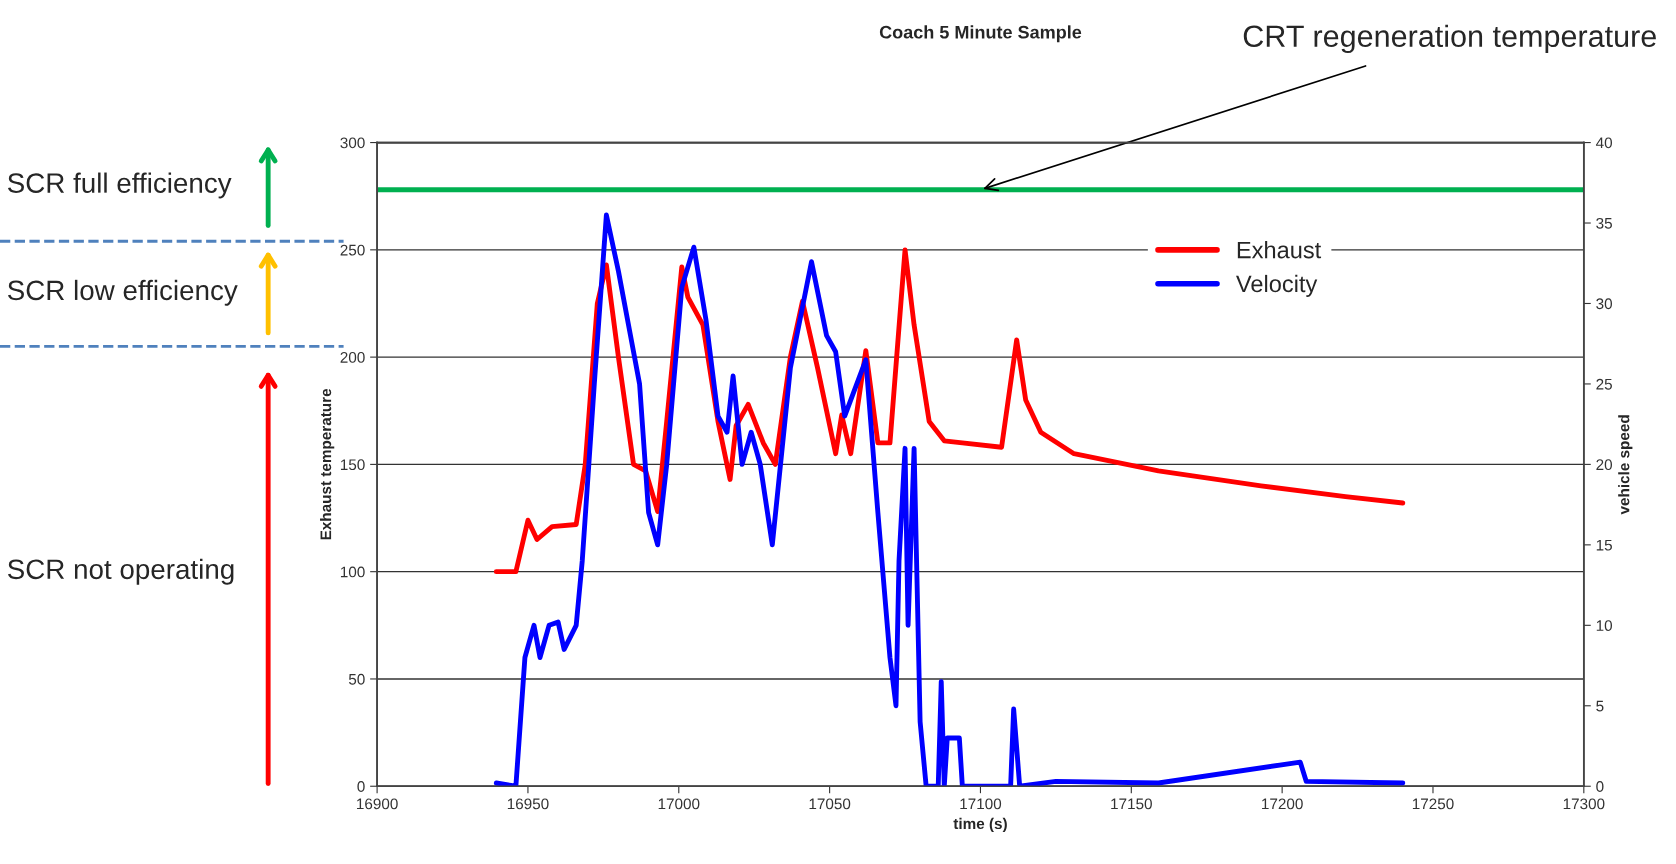  I want to click on y2-tick-label: 30, so click(1604, 304).